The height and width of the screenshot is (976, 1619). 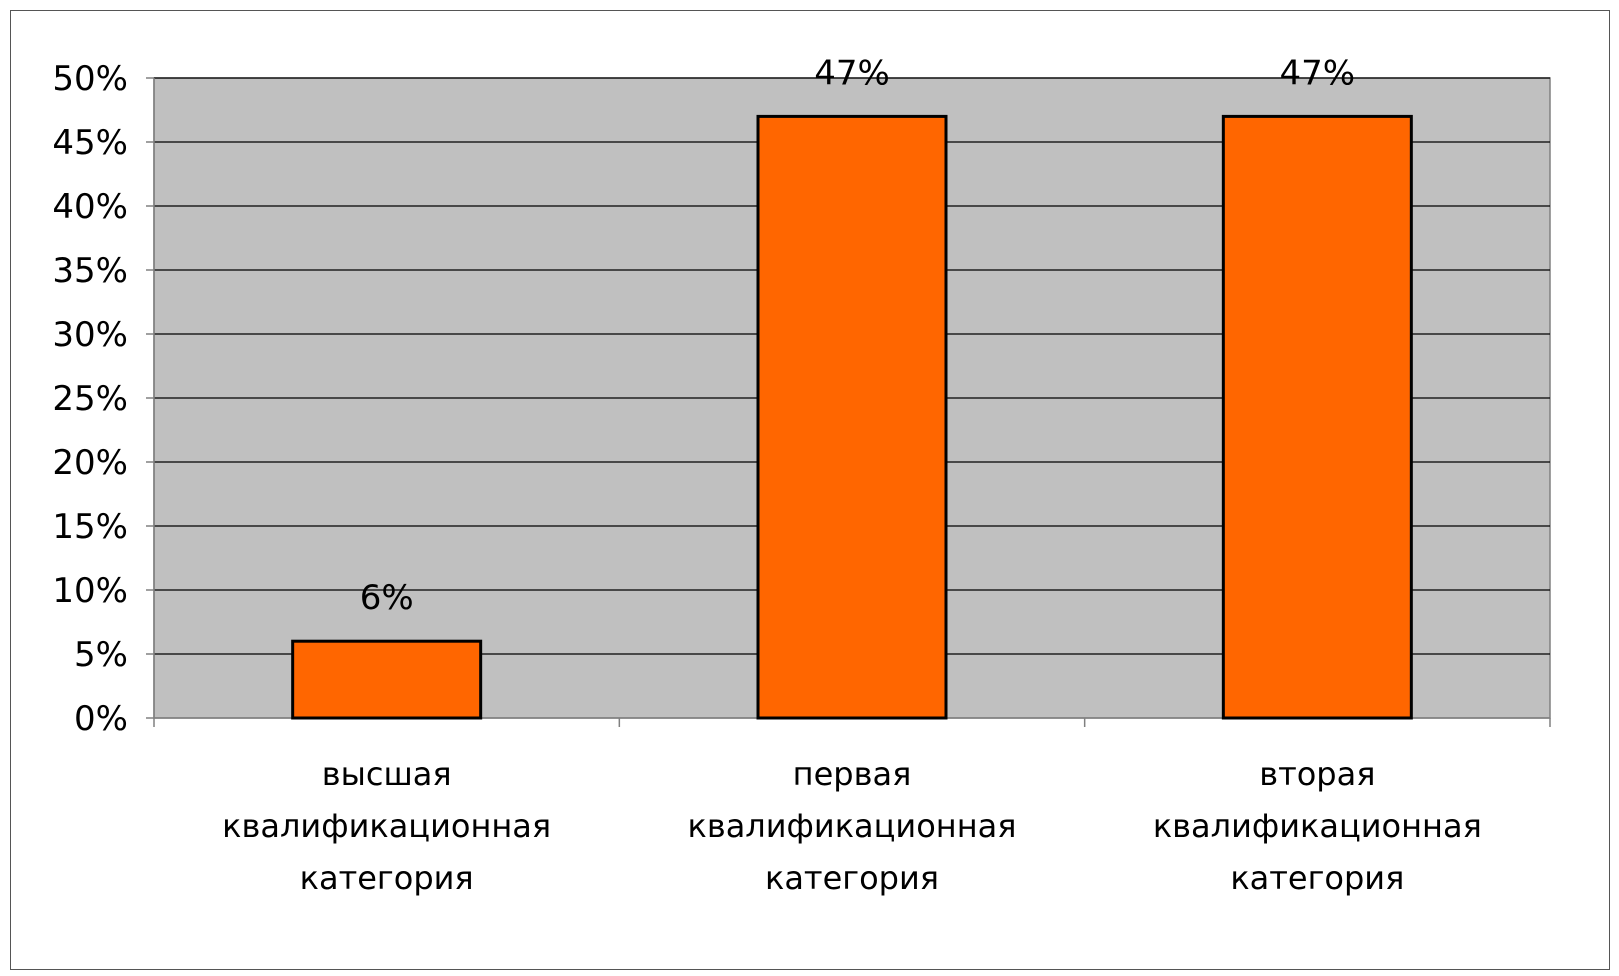 I want to click on y-tick-label: 50%, so click(x=90, y=79).